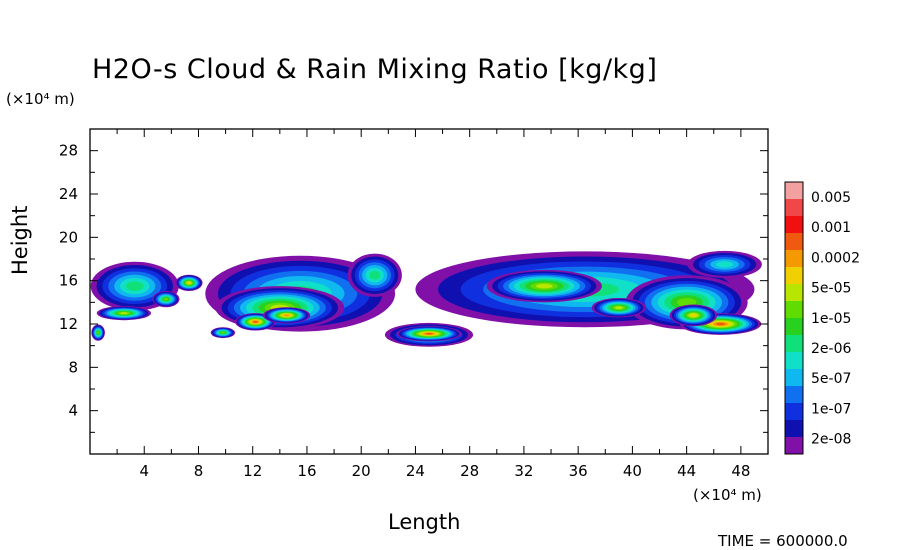  I want to click on colorbar-label: 1e-07, so click(831, 409).